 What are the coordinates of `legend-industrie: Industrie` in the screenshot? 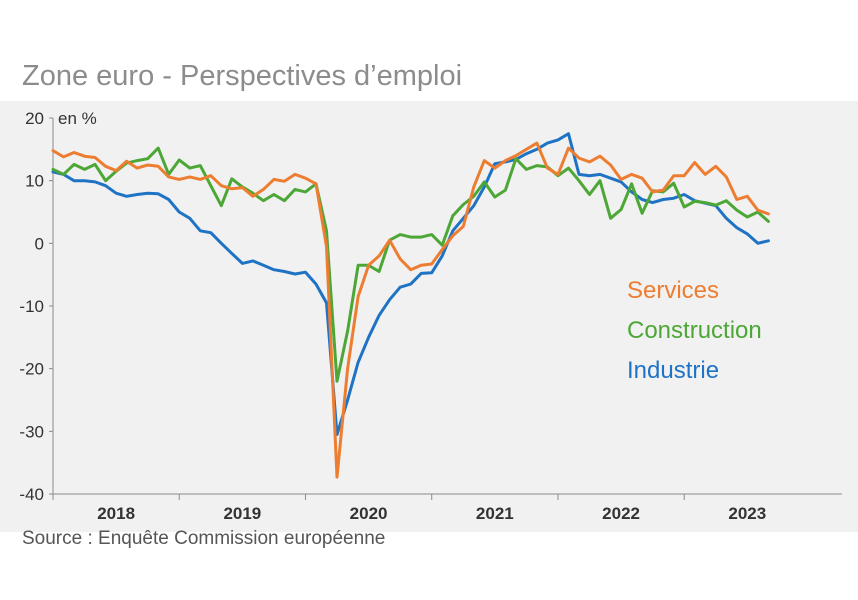 It's located at (673, 370).